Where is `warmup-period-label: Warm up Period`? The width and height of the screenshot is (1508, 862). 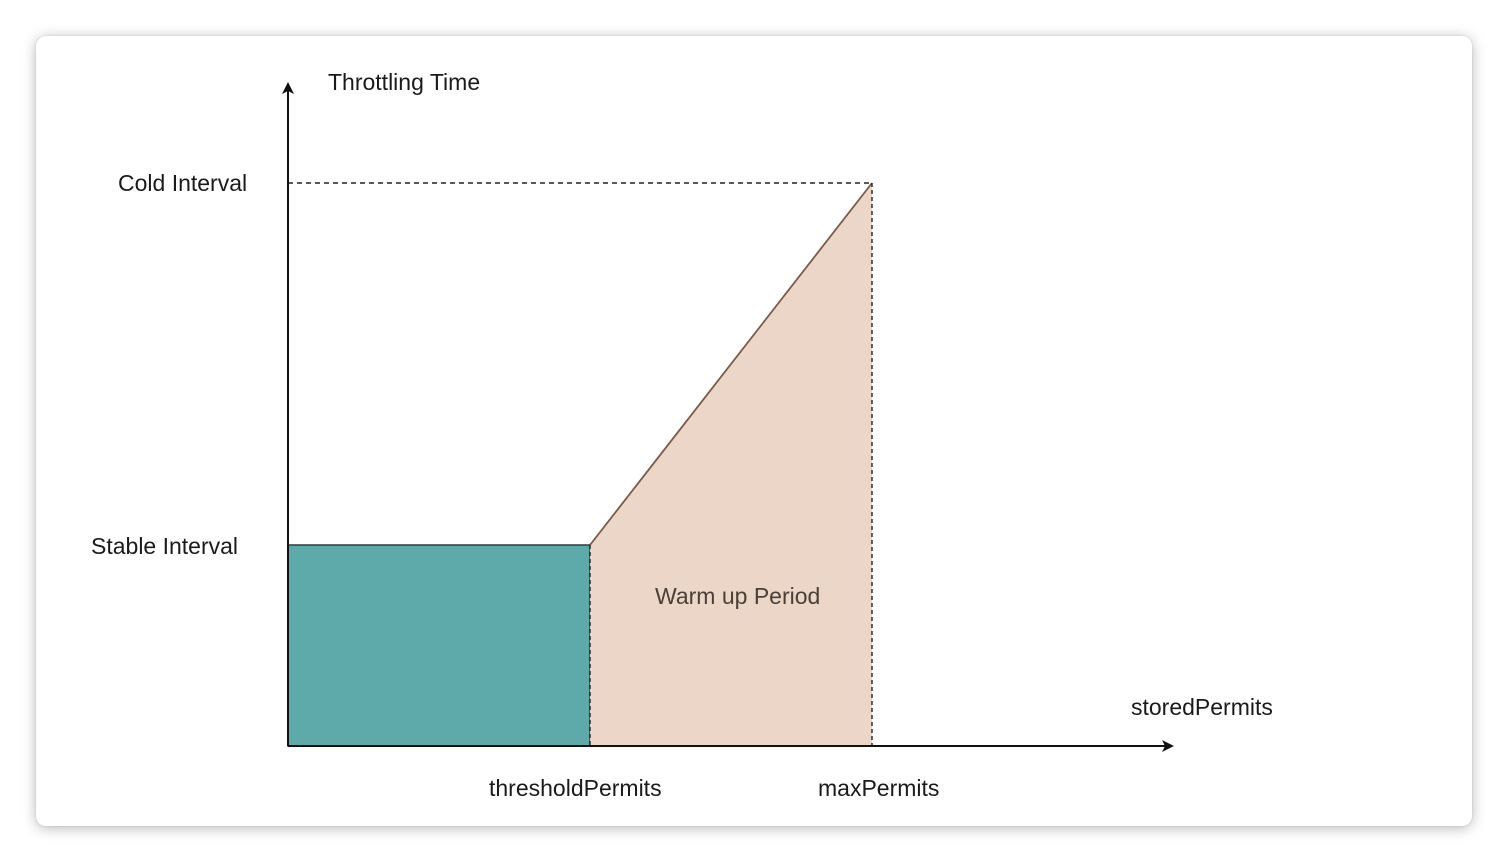 warmup-period-label: Warm up Period is located at coordinates (738, 596).